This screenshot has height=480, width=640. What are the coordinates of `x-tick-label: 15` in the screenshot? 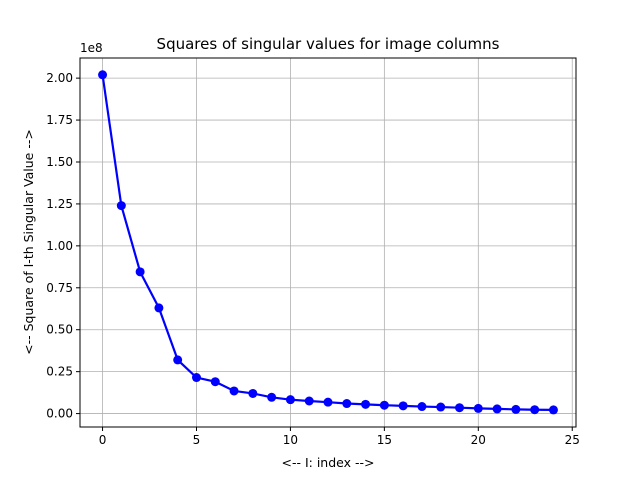 It's located at (384, 440).